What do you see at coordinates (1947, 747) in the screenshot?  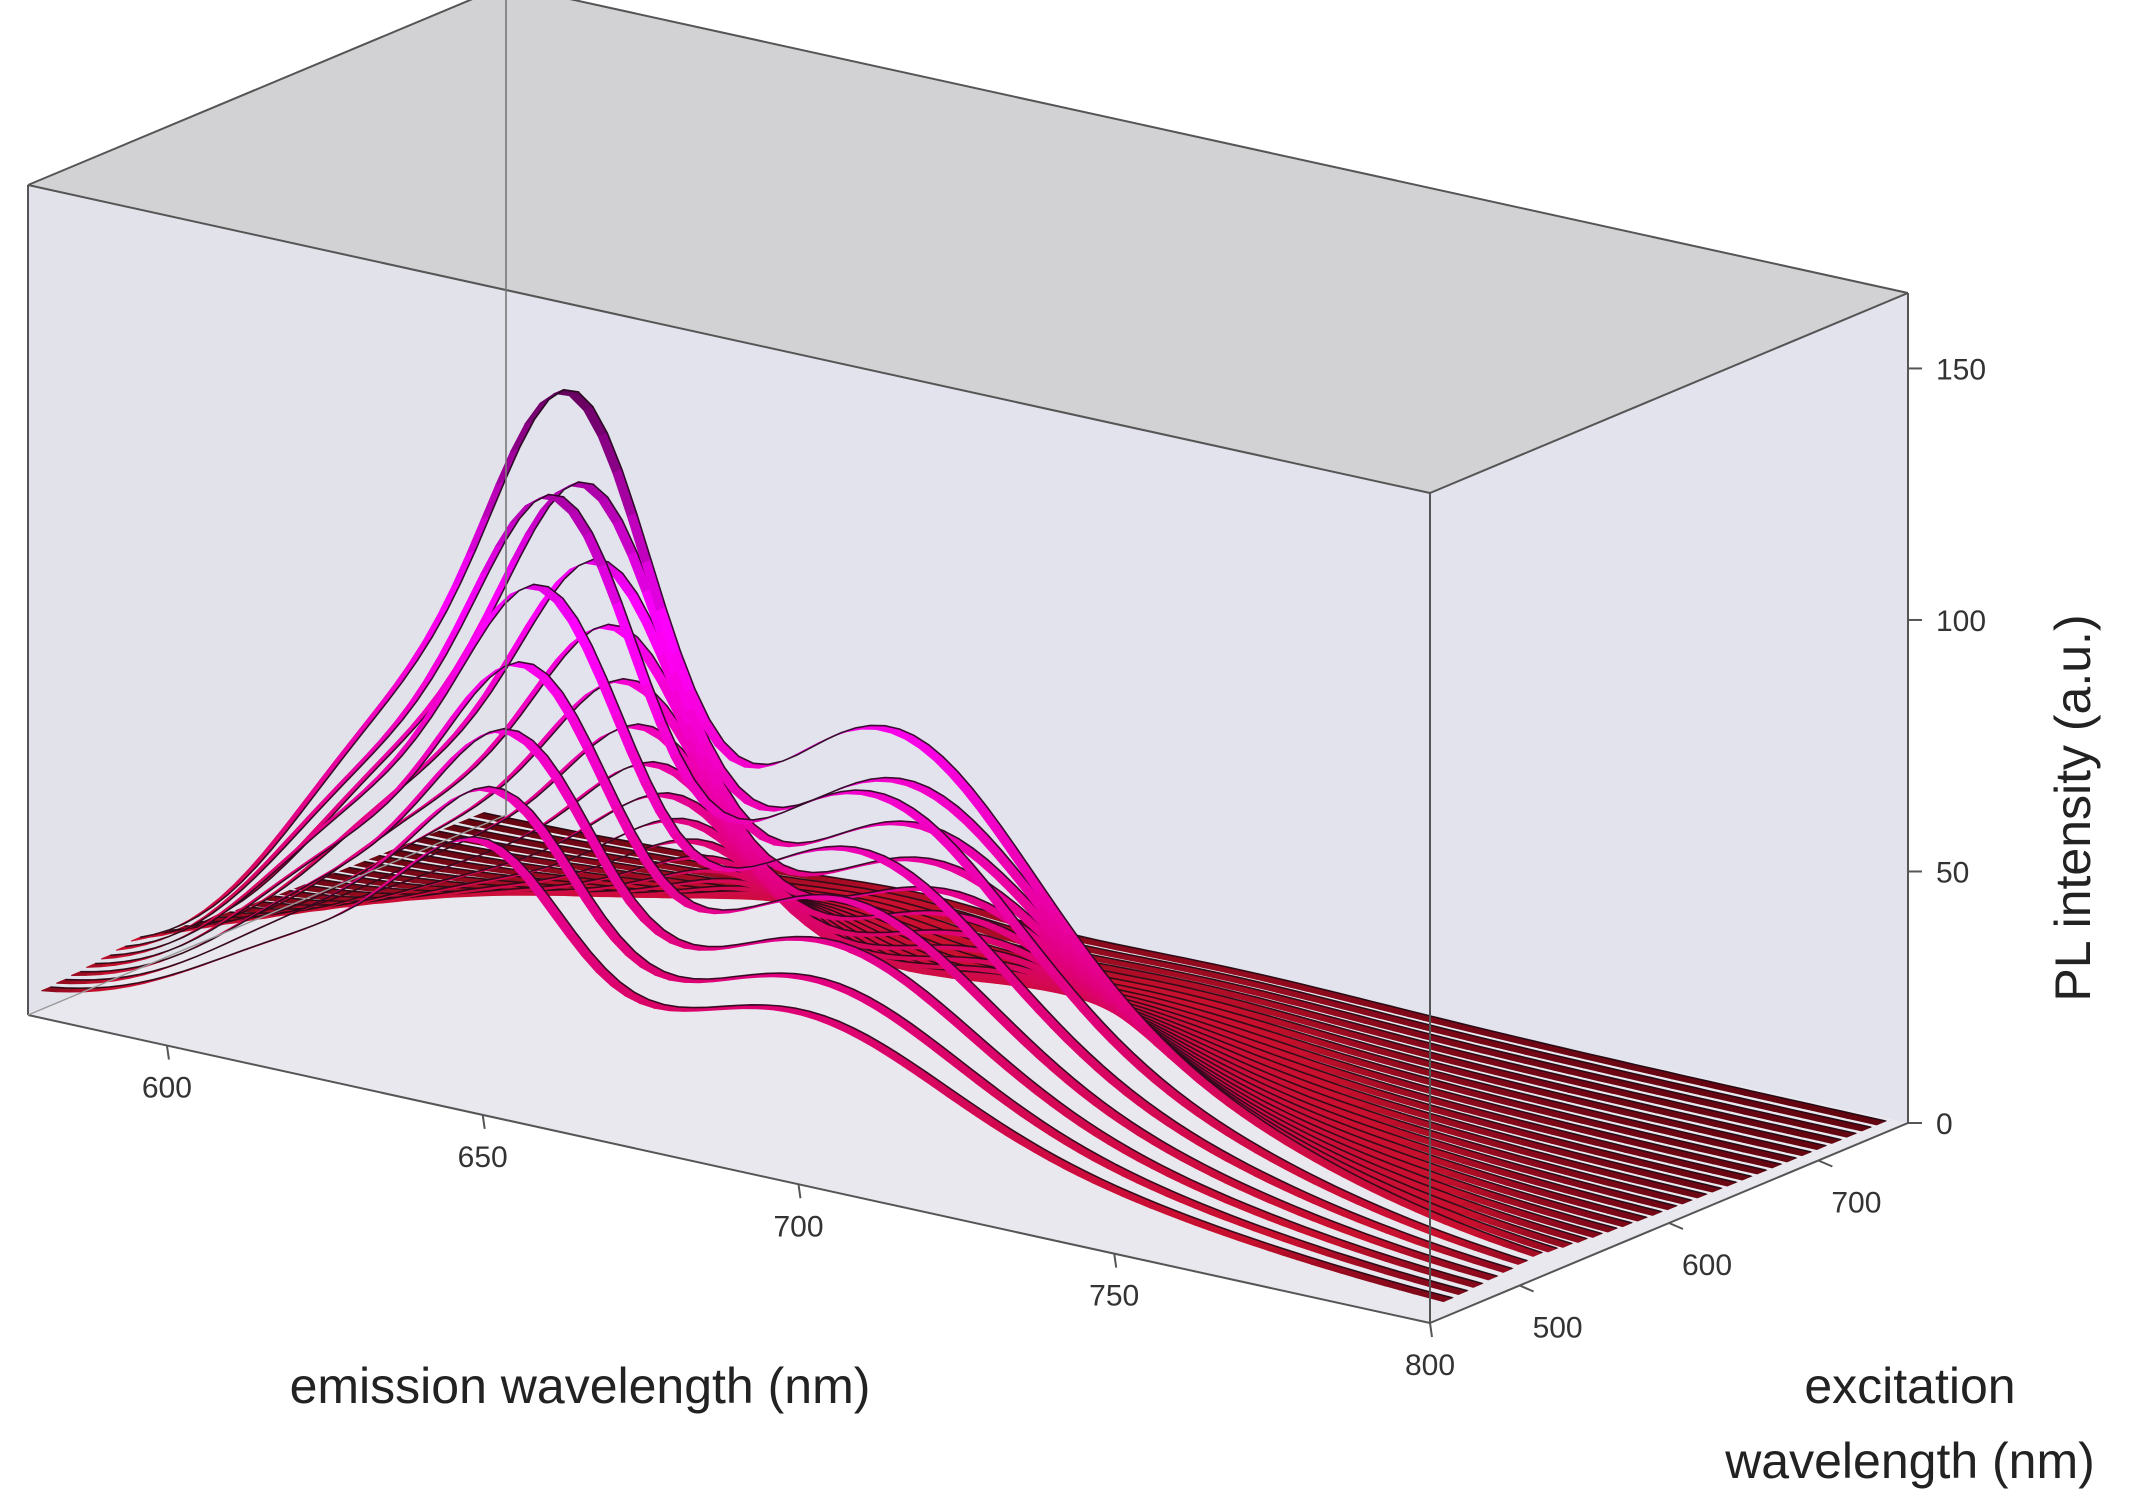 I see `intensity-axis-ticks: 0 50 100 150` at bounding box center [1947, 747].